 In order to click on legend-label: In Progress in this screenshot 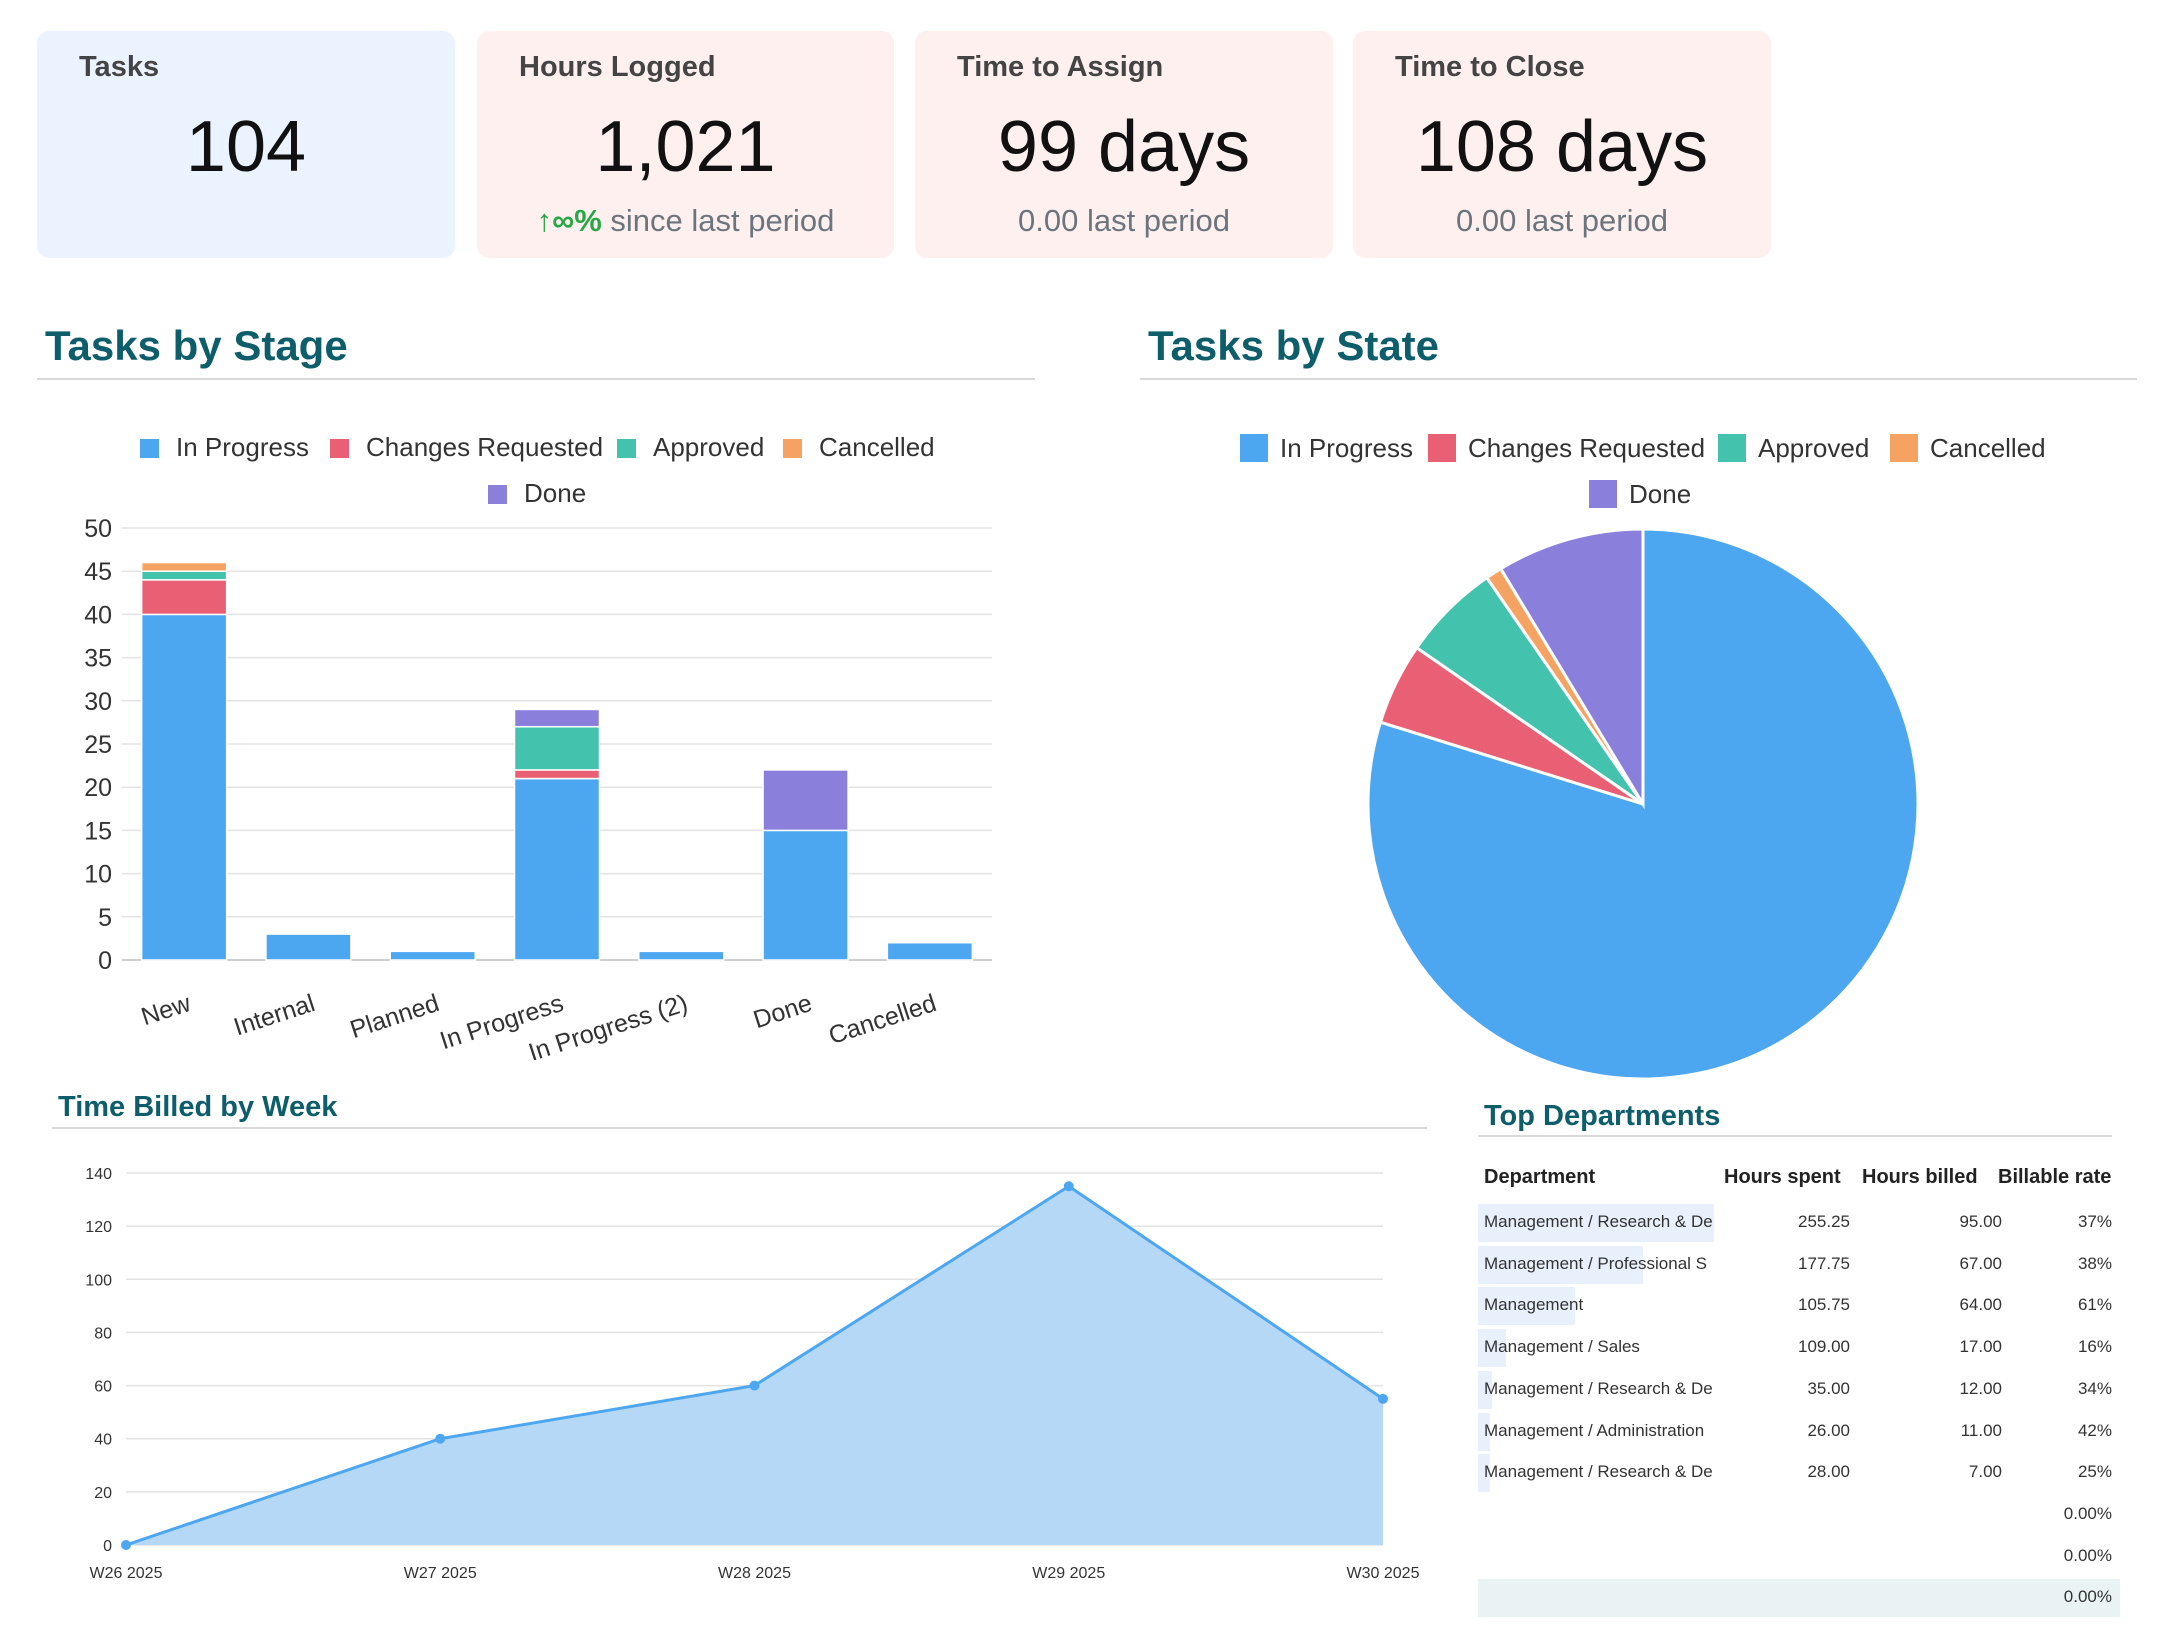, I will do `click(242, 447)`.